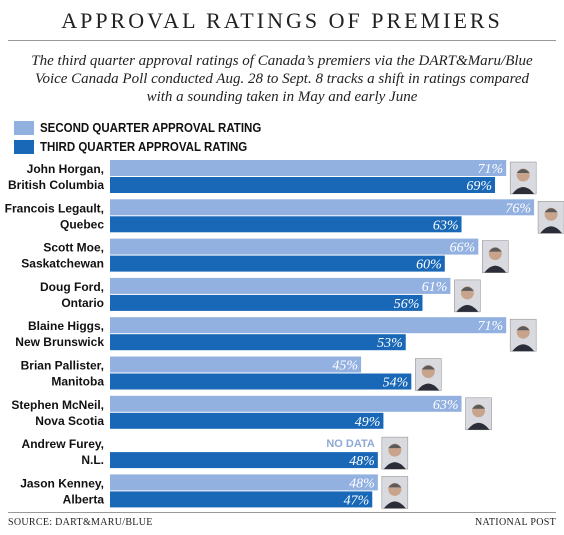 The height and width of the screenshot is (535, 564). Describe the element at coordinates (479, 186) in the screenshot. I see `third-quarter-value-label: 69%` at that location.